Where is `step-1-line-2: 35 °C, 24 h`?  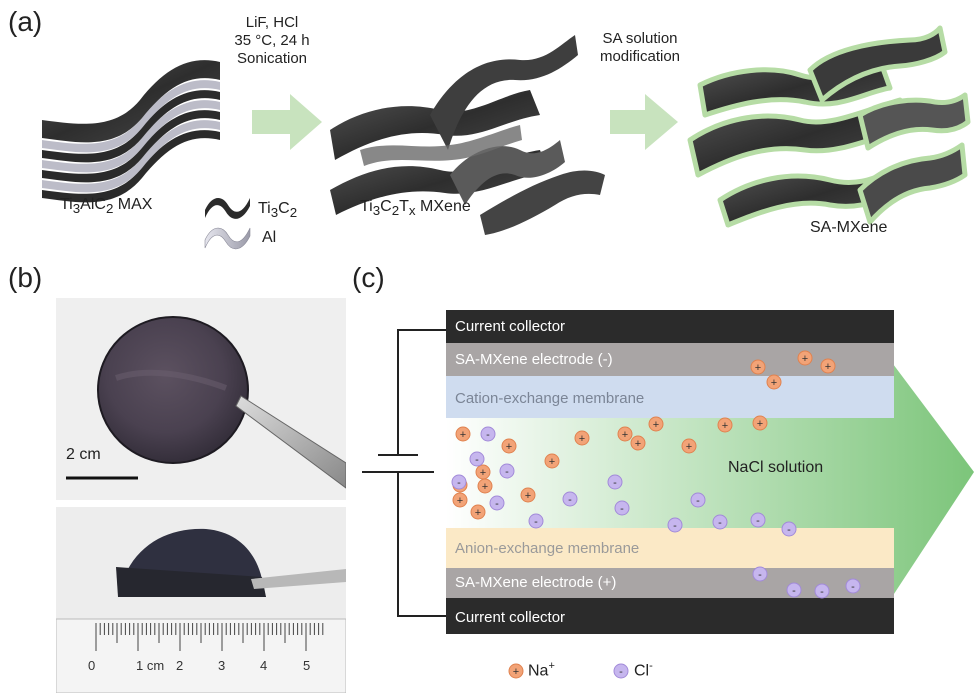
step-1-line-2: 35 °C, 24 h is located at coordinates (272, 40).